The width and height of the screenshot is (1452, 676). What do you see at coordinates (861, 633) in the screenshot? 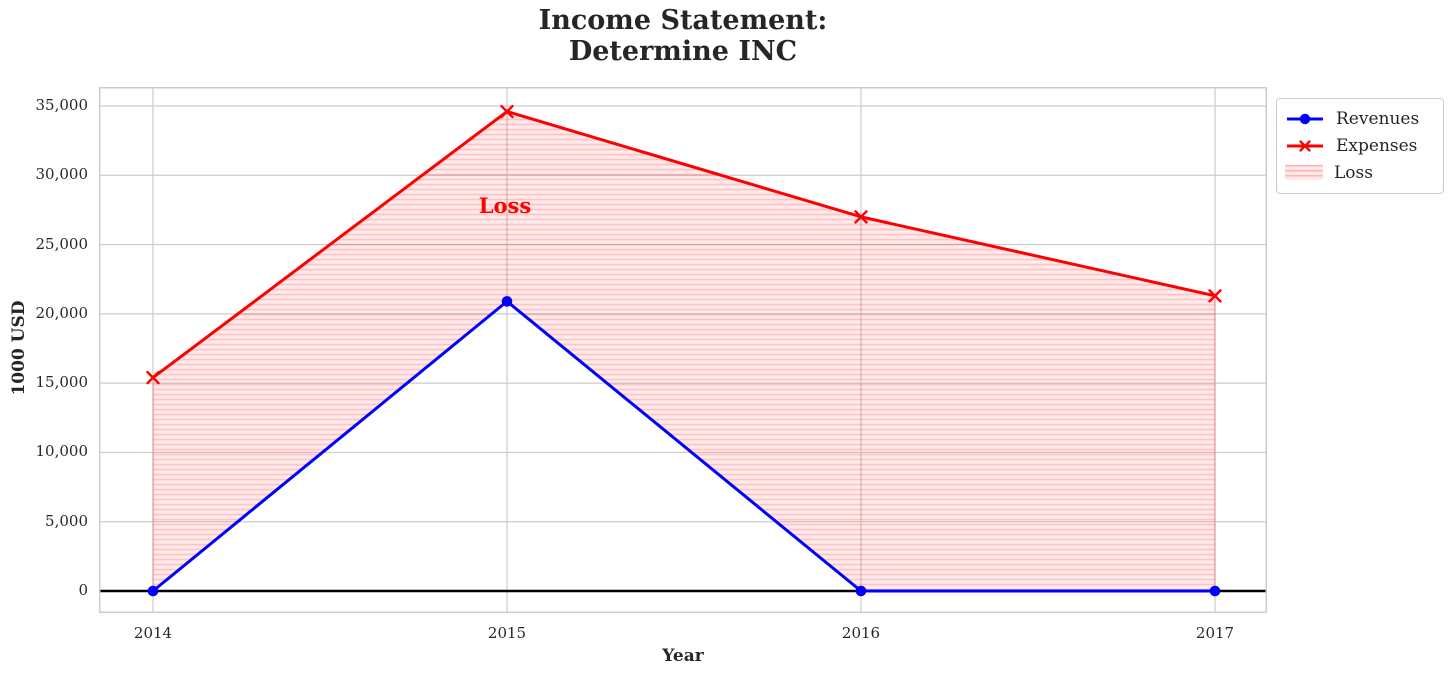
I see `x-tick-label: 2016` at bounding box center [861, 633].